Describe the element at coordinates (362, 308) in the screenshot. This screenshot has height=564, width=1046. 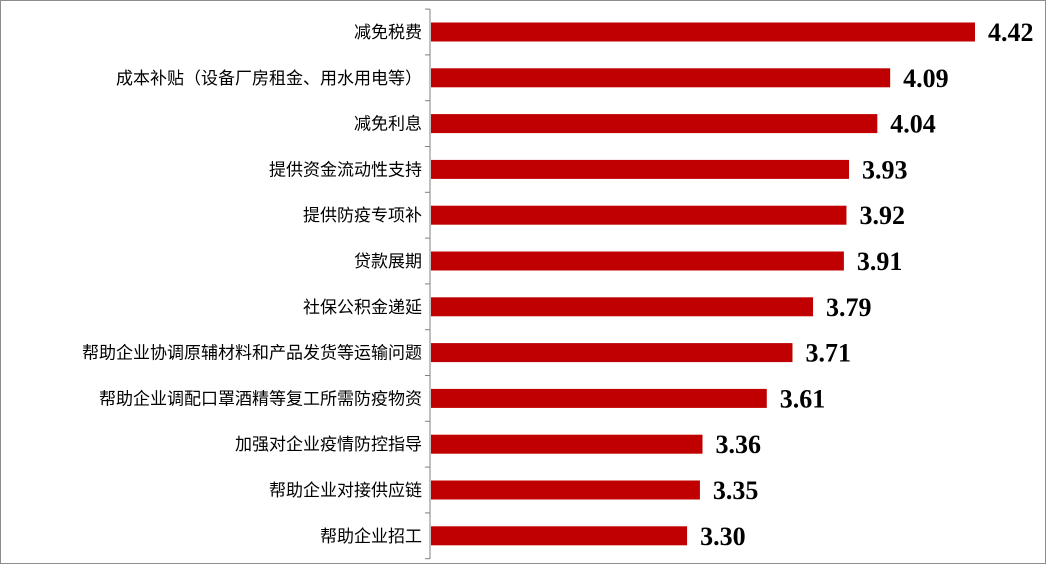
I see `category-label: 社保公积金递延` at that location.